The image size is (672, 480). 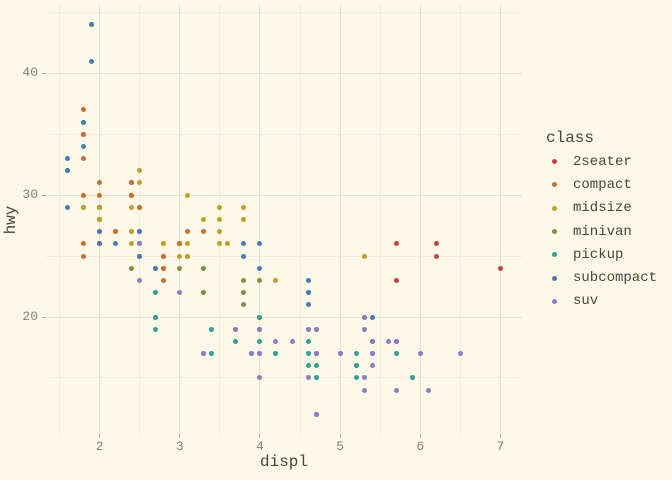 I want to click on legend-item-label: minivan, so click(x=602, y=231).